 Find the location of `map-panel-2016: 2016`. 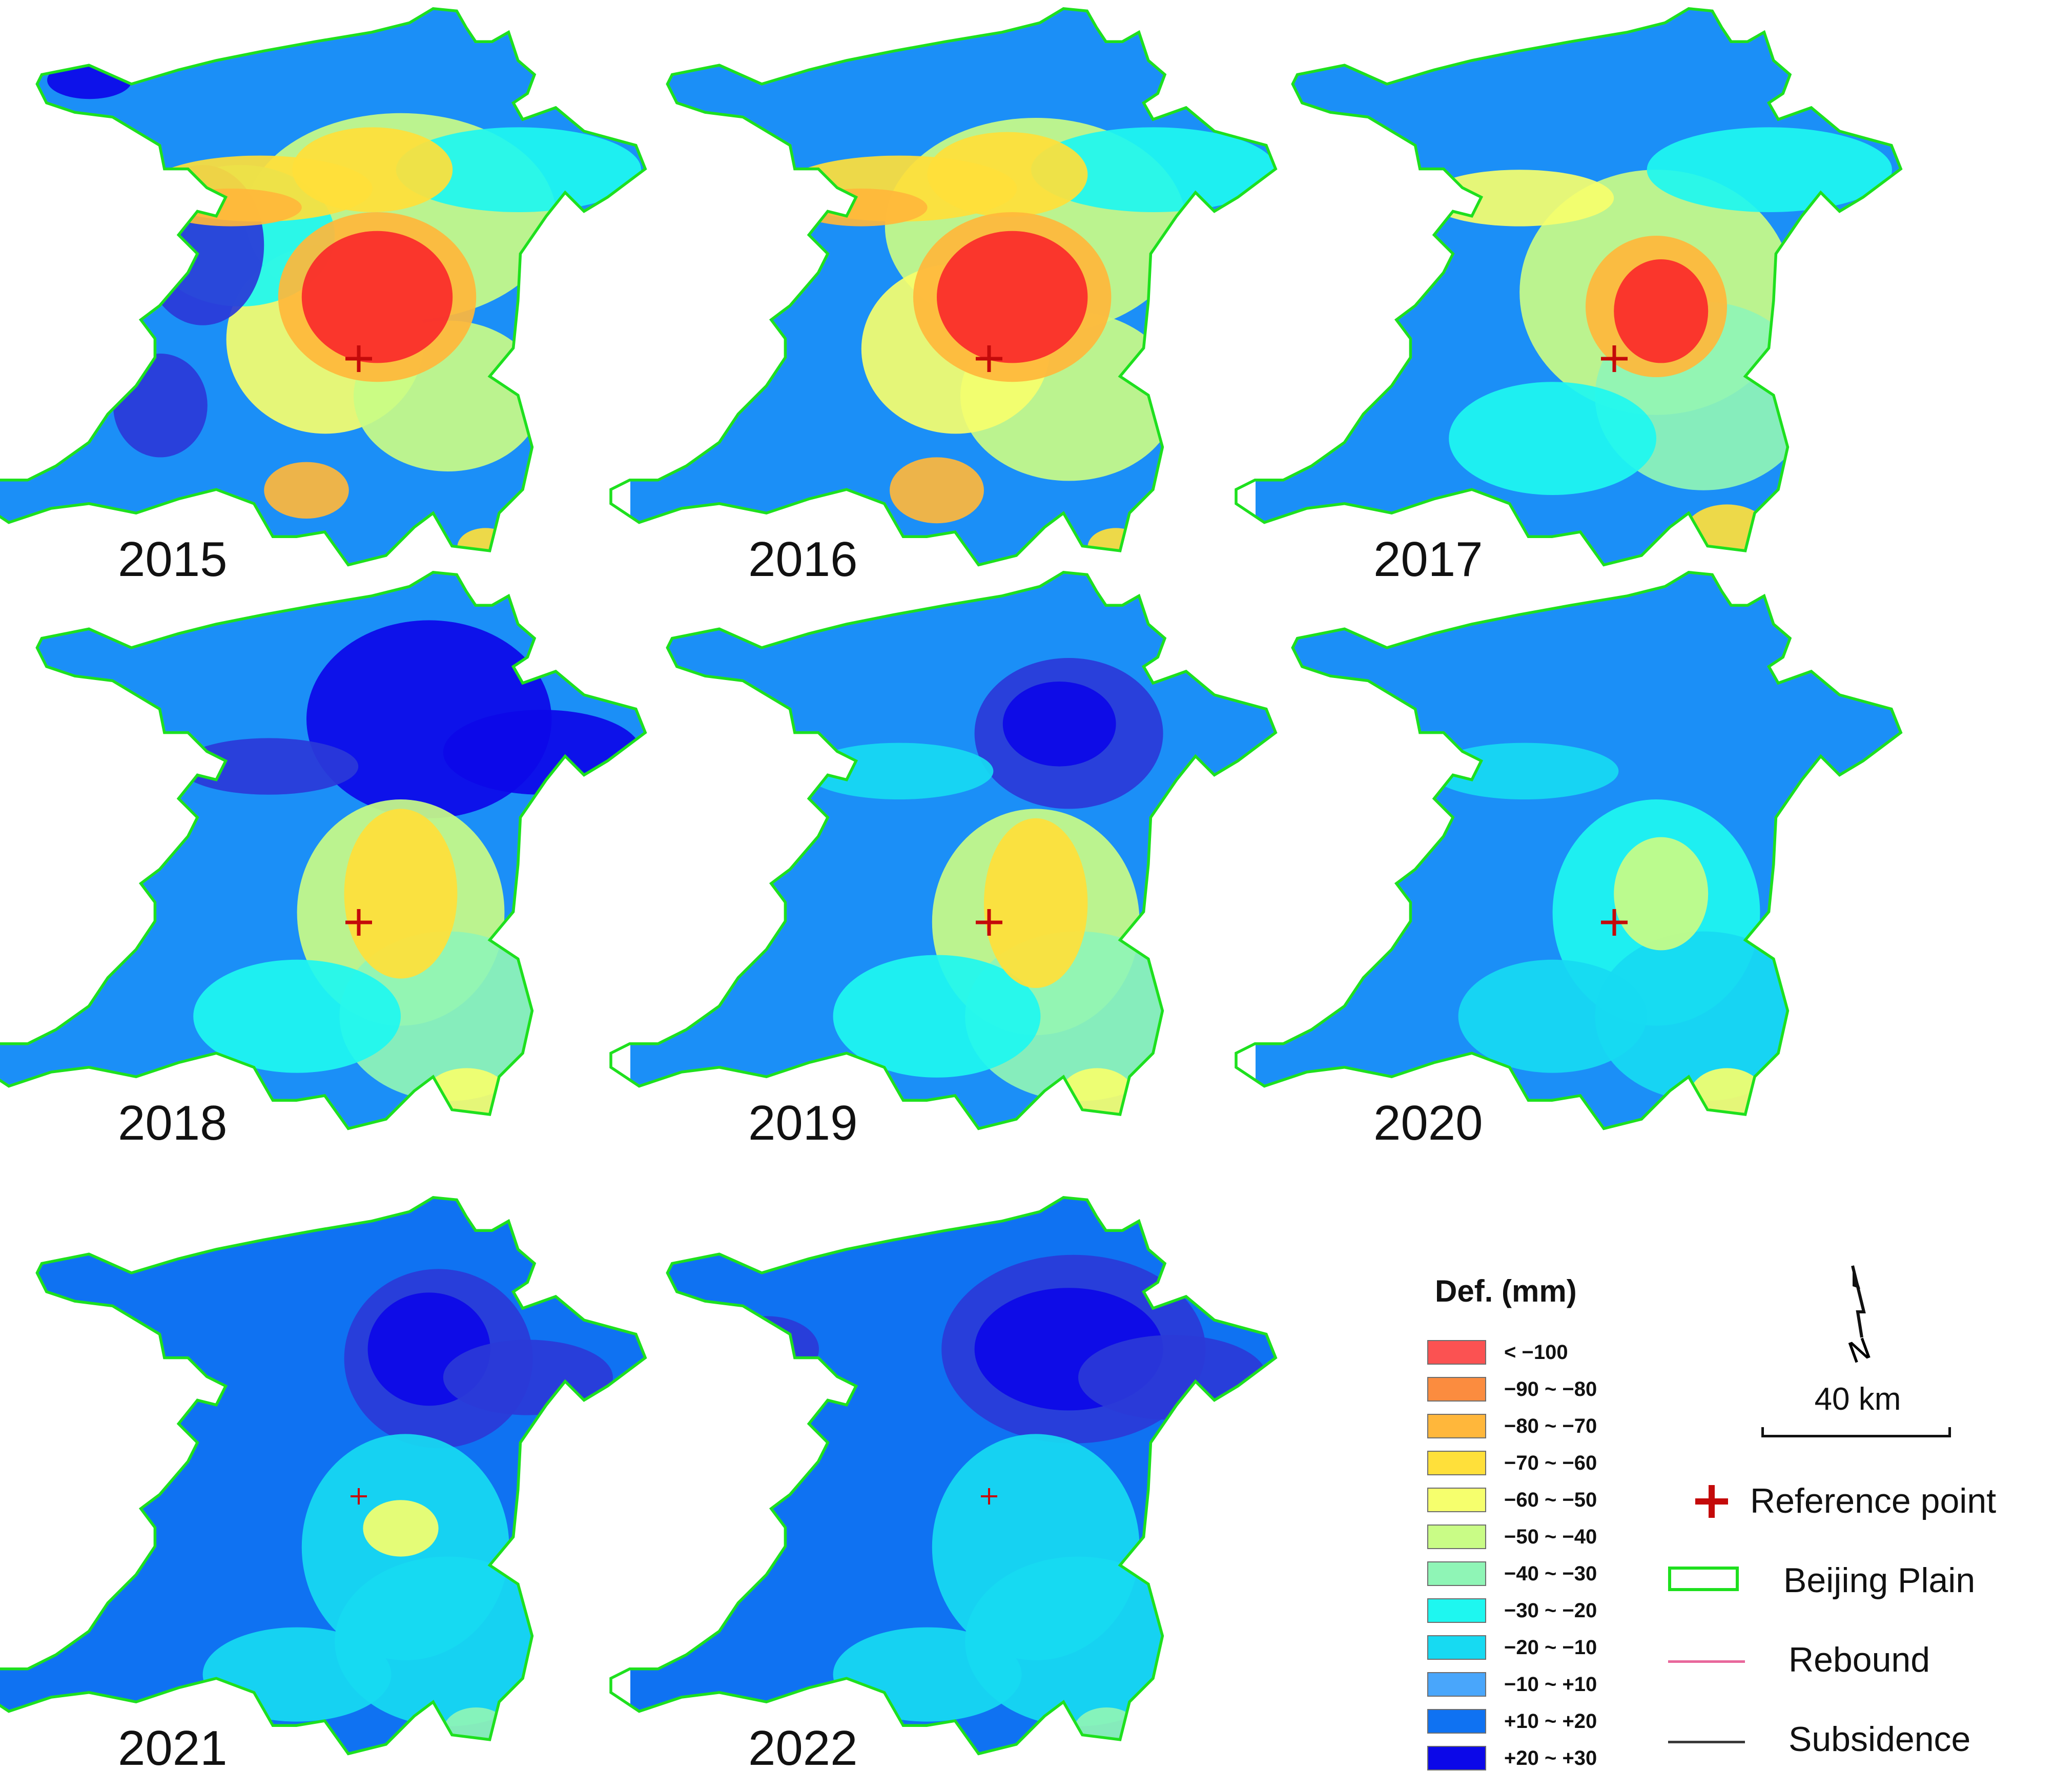

map-panel-2016: 2016 is located at coordinates (960, 297).